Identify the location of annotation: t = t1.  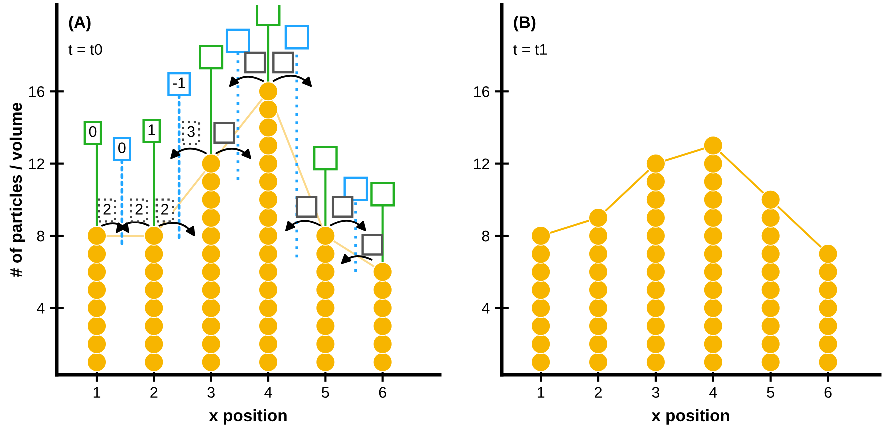
(530, 50).